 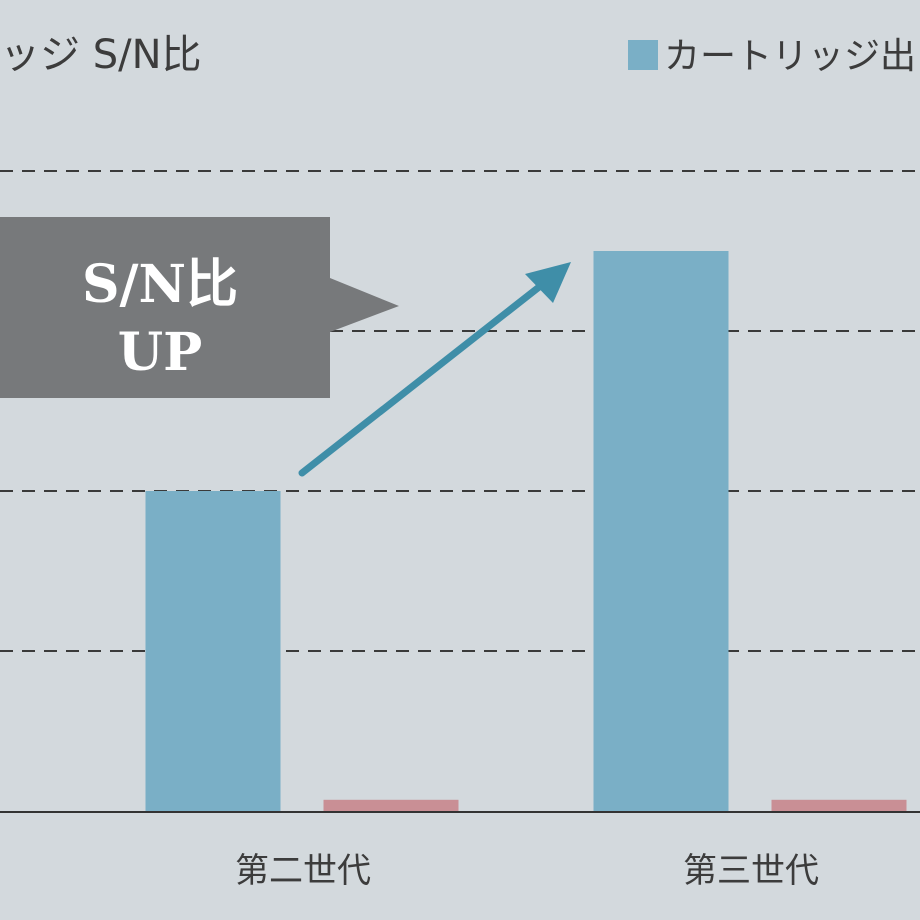 I want to click on x-tick-labels: 第二世代 第三世代, so click(x=527, y=871).